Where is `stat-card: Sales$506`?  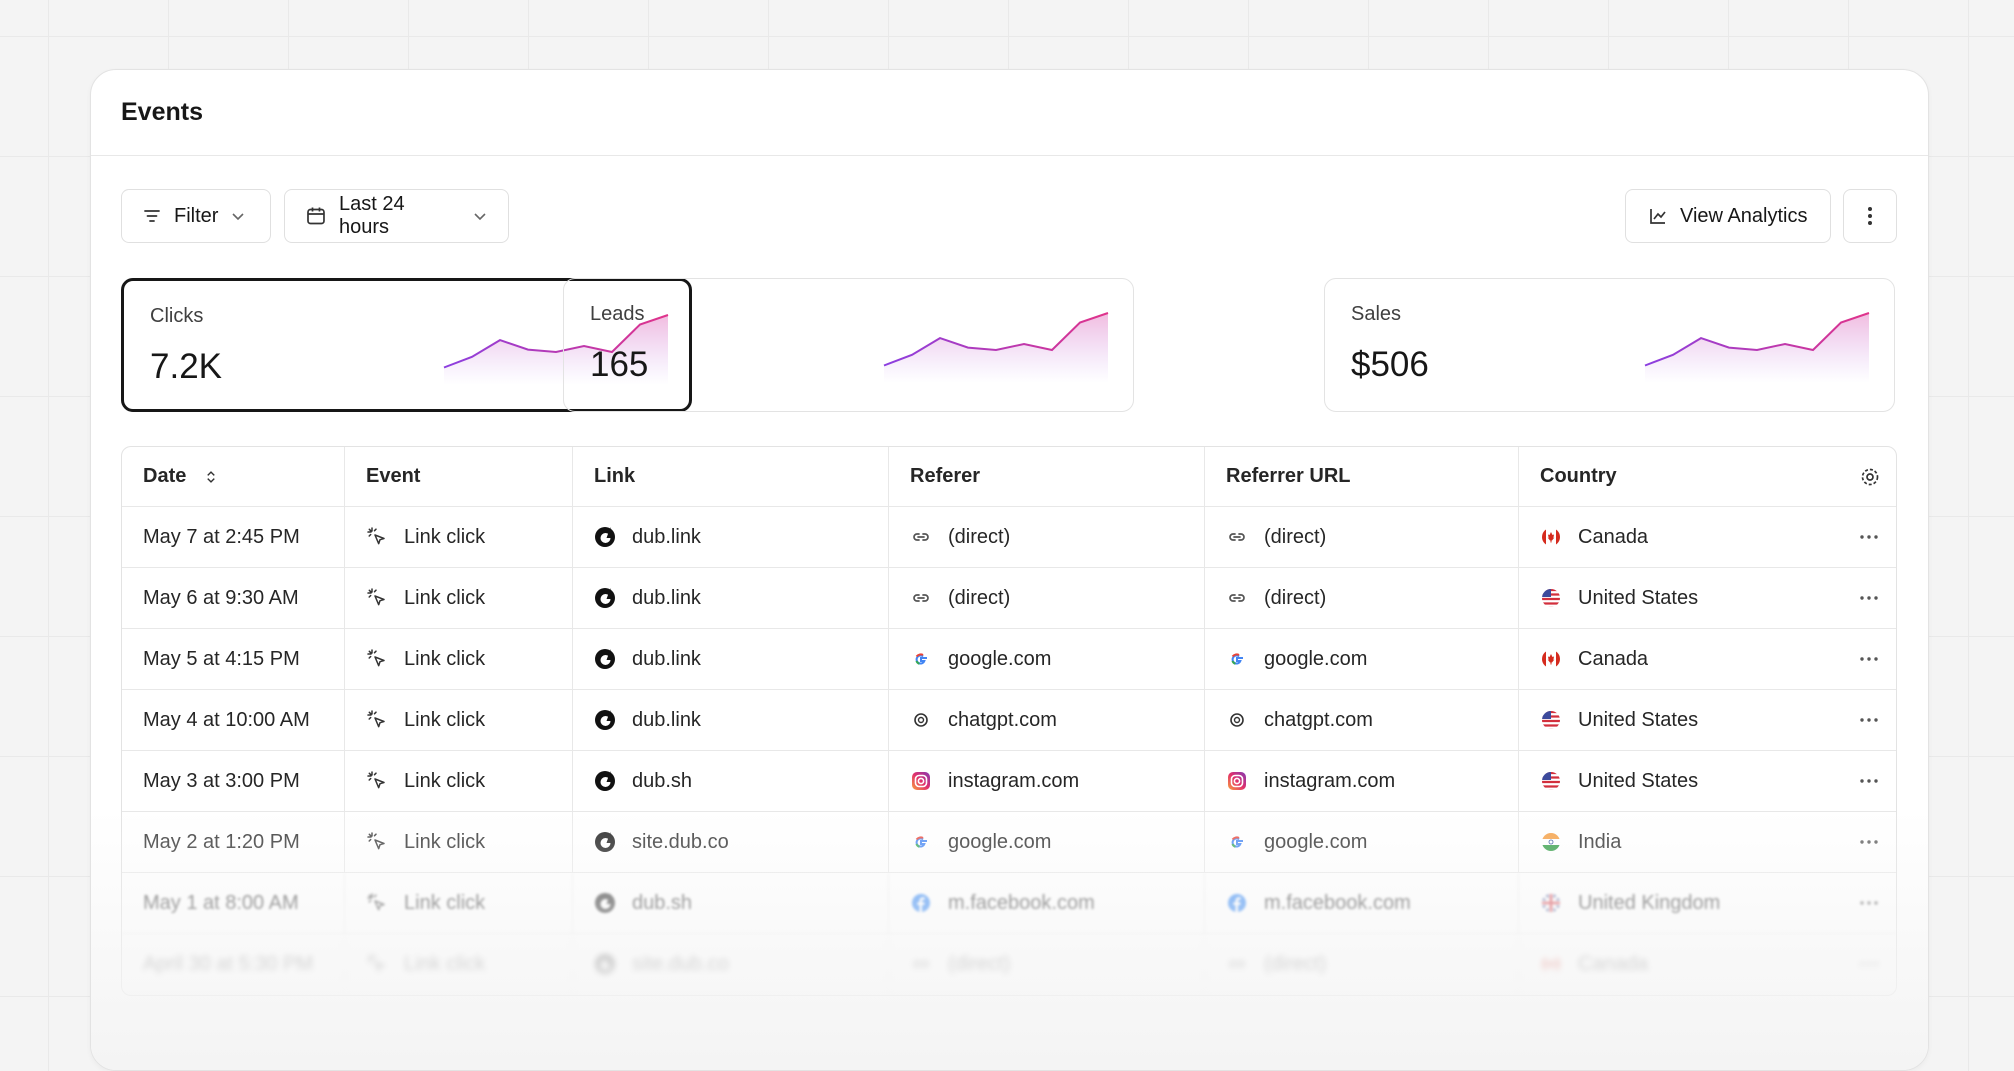
stat-card: Sales$506 is located at coordinates (1609, 345).